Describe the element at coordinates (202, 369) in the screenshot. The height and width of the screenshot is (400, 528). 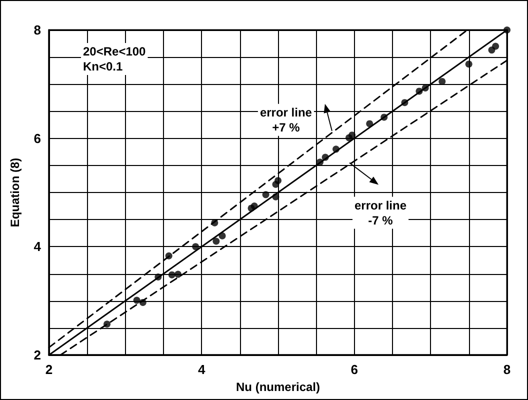
I see `x-tick-label: 4` at that location.